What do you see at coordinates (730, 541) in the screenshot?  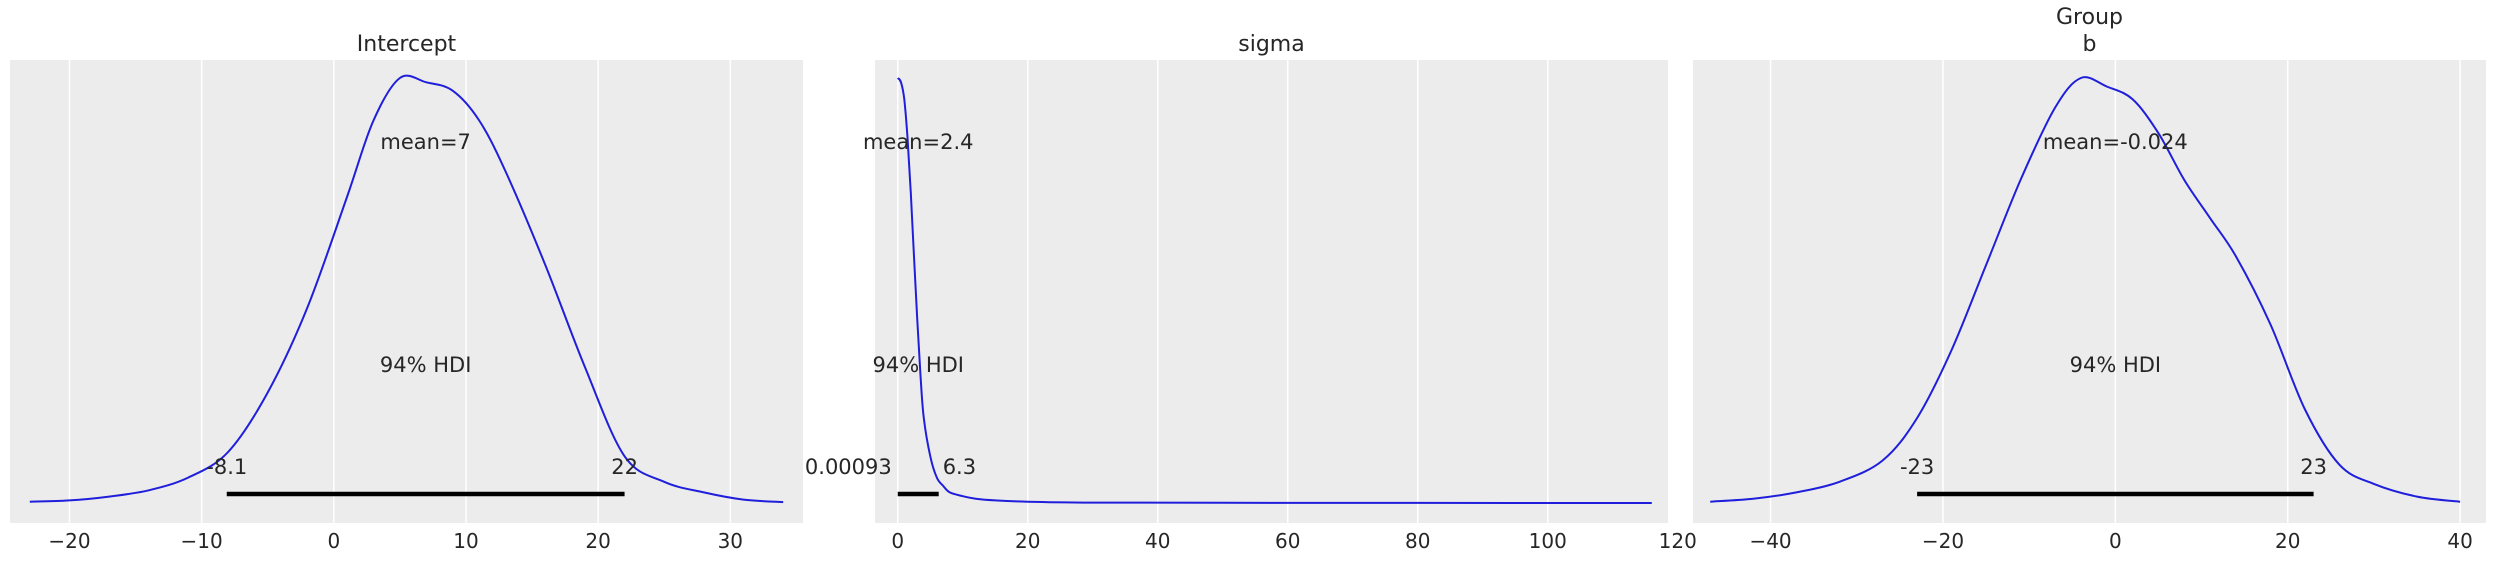 I see `x-tick-label: 30` at bounding box center [730, 541].